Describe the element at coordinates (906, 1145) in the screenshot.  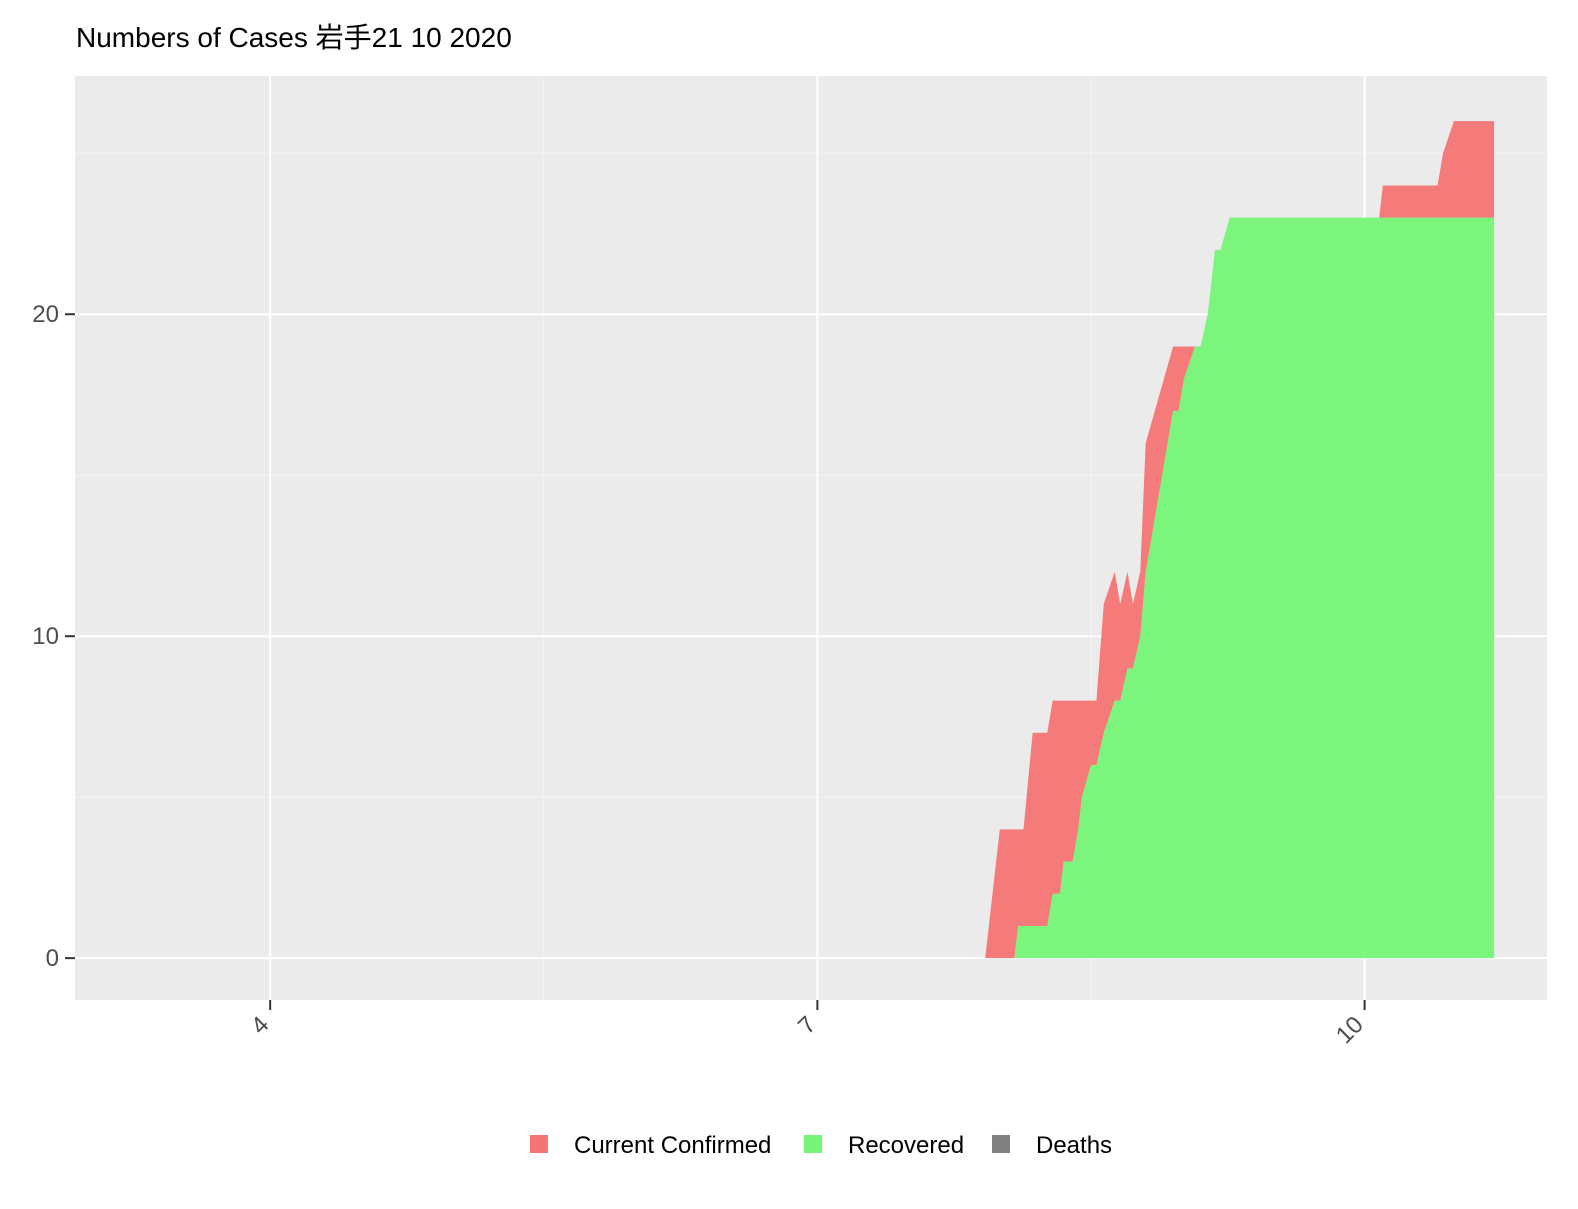
I see `legend-label-recovered: Recovered` at that location.